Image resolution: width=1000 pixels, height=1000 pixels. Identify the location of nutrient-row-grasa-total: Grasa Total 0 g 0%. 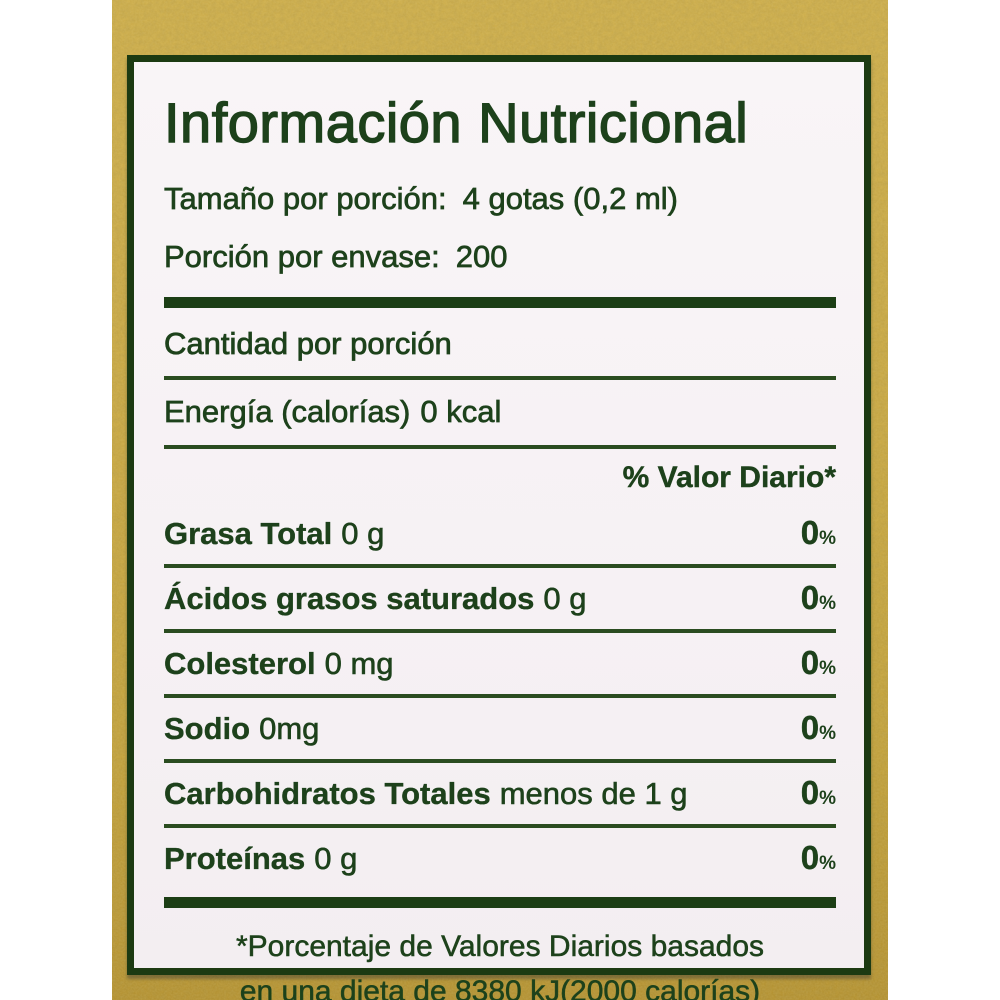
(500, 533).